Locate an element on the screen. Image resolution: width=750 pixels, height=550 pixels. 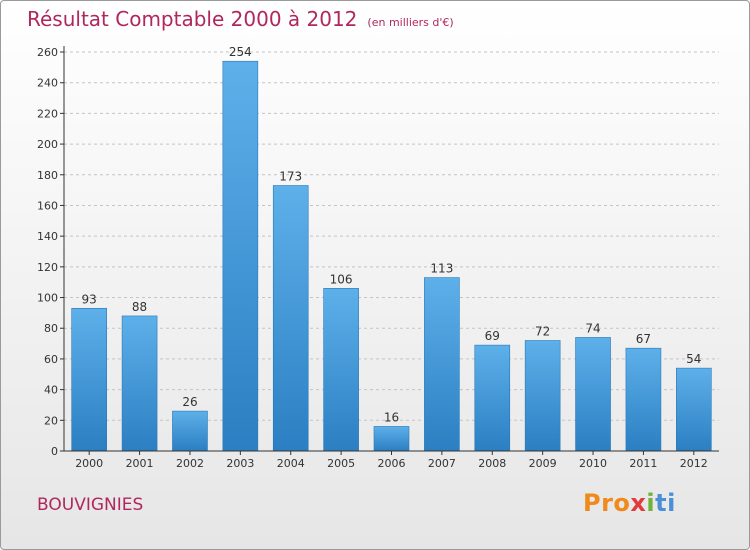
bar-2004 is located at coordinates (290, 318).